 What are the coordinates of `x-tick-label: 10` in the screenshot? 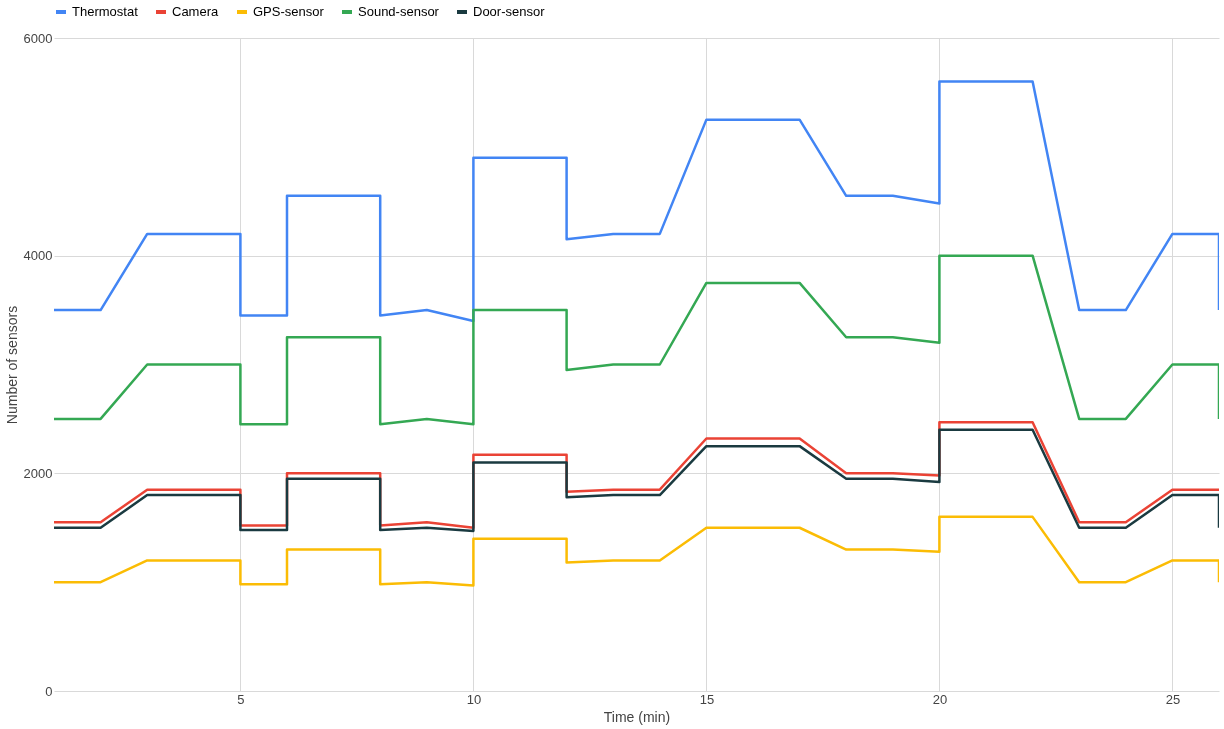 It's located at (474, 699).